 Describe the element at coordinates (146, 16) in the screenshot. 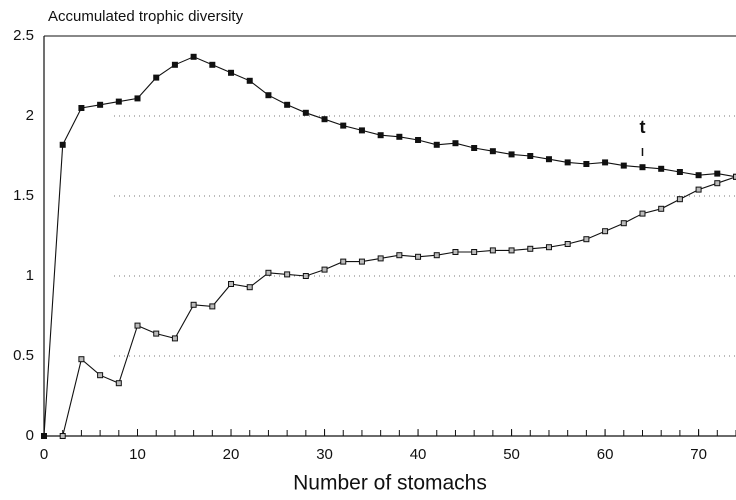

I see `chart-title: Accumulated trophic diversity` at that location.